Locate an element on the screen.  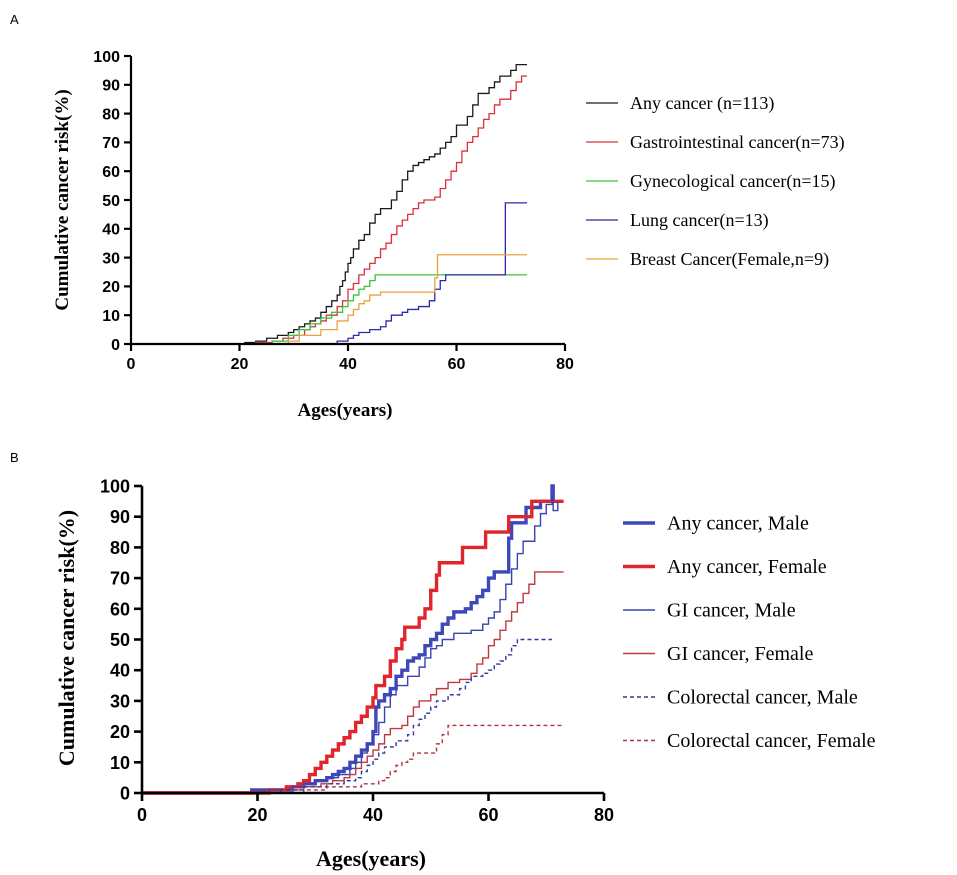
panel-b-legend-label-0: Any cancer, Male is located at coordinates (738, 524).